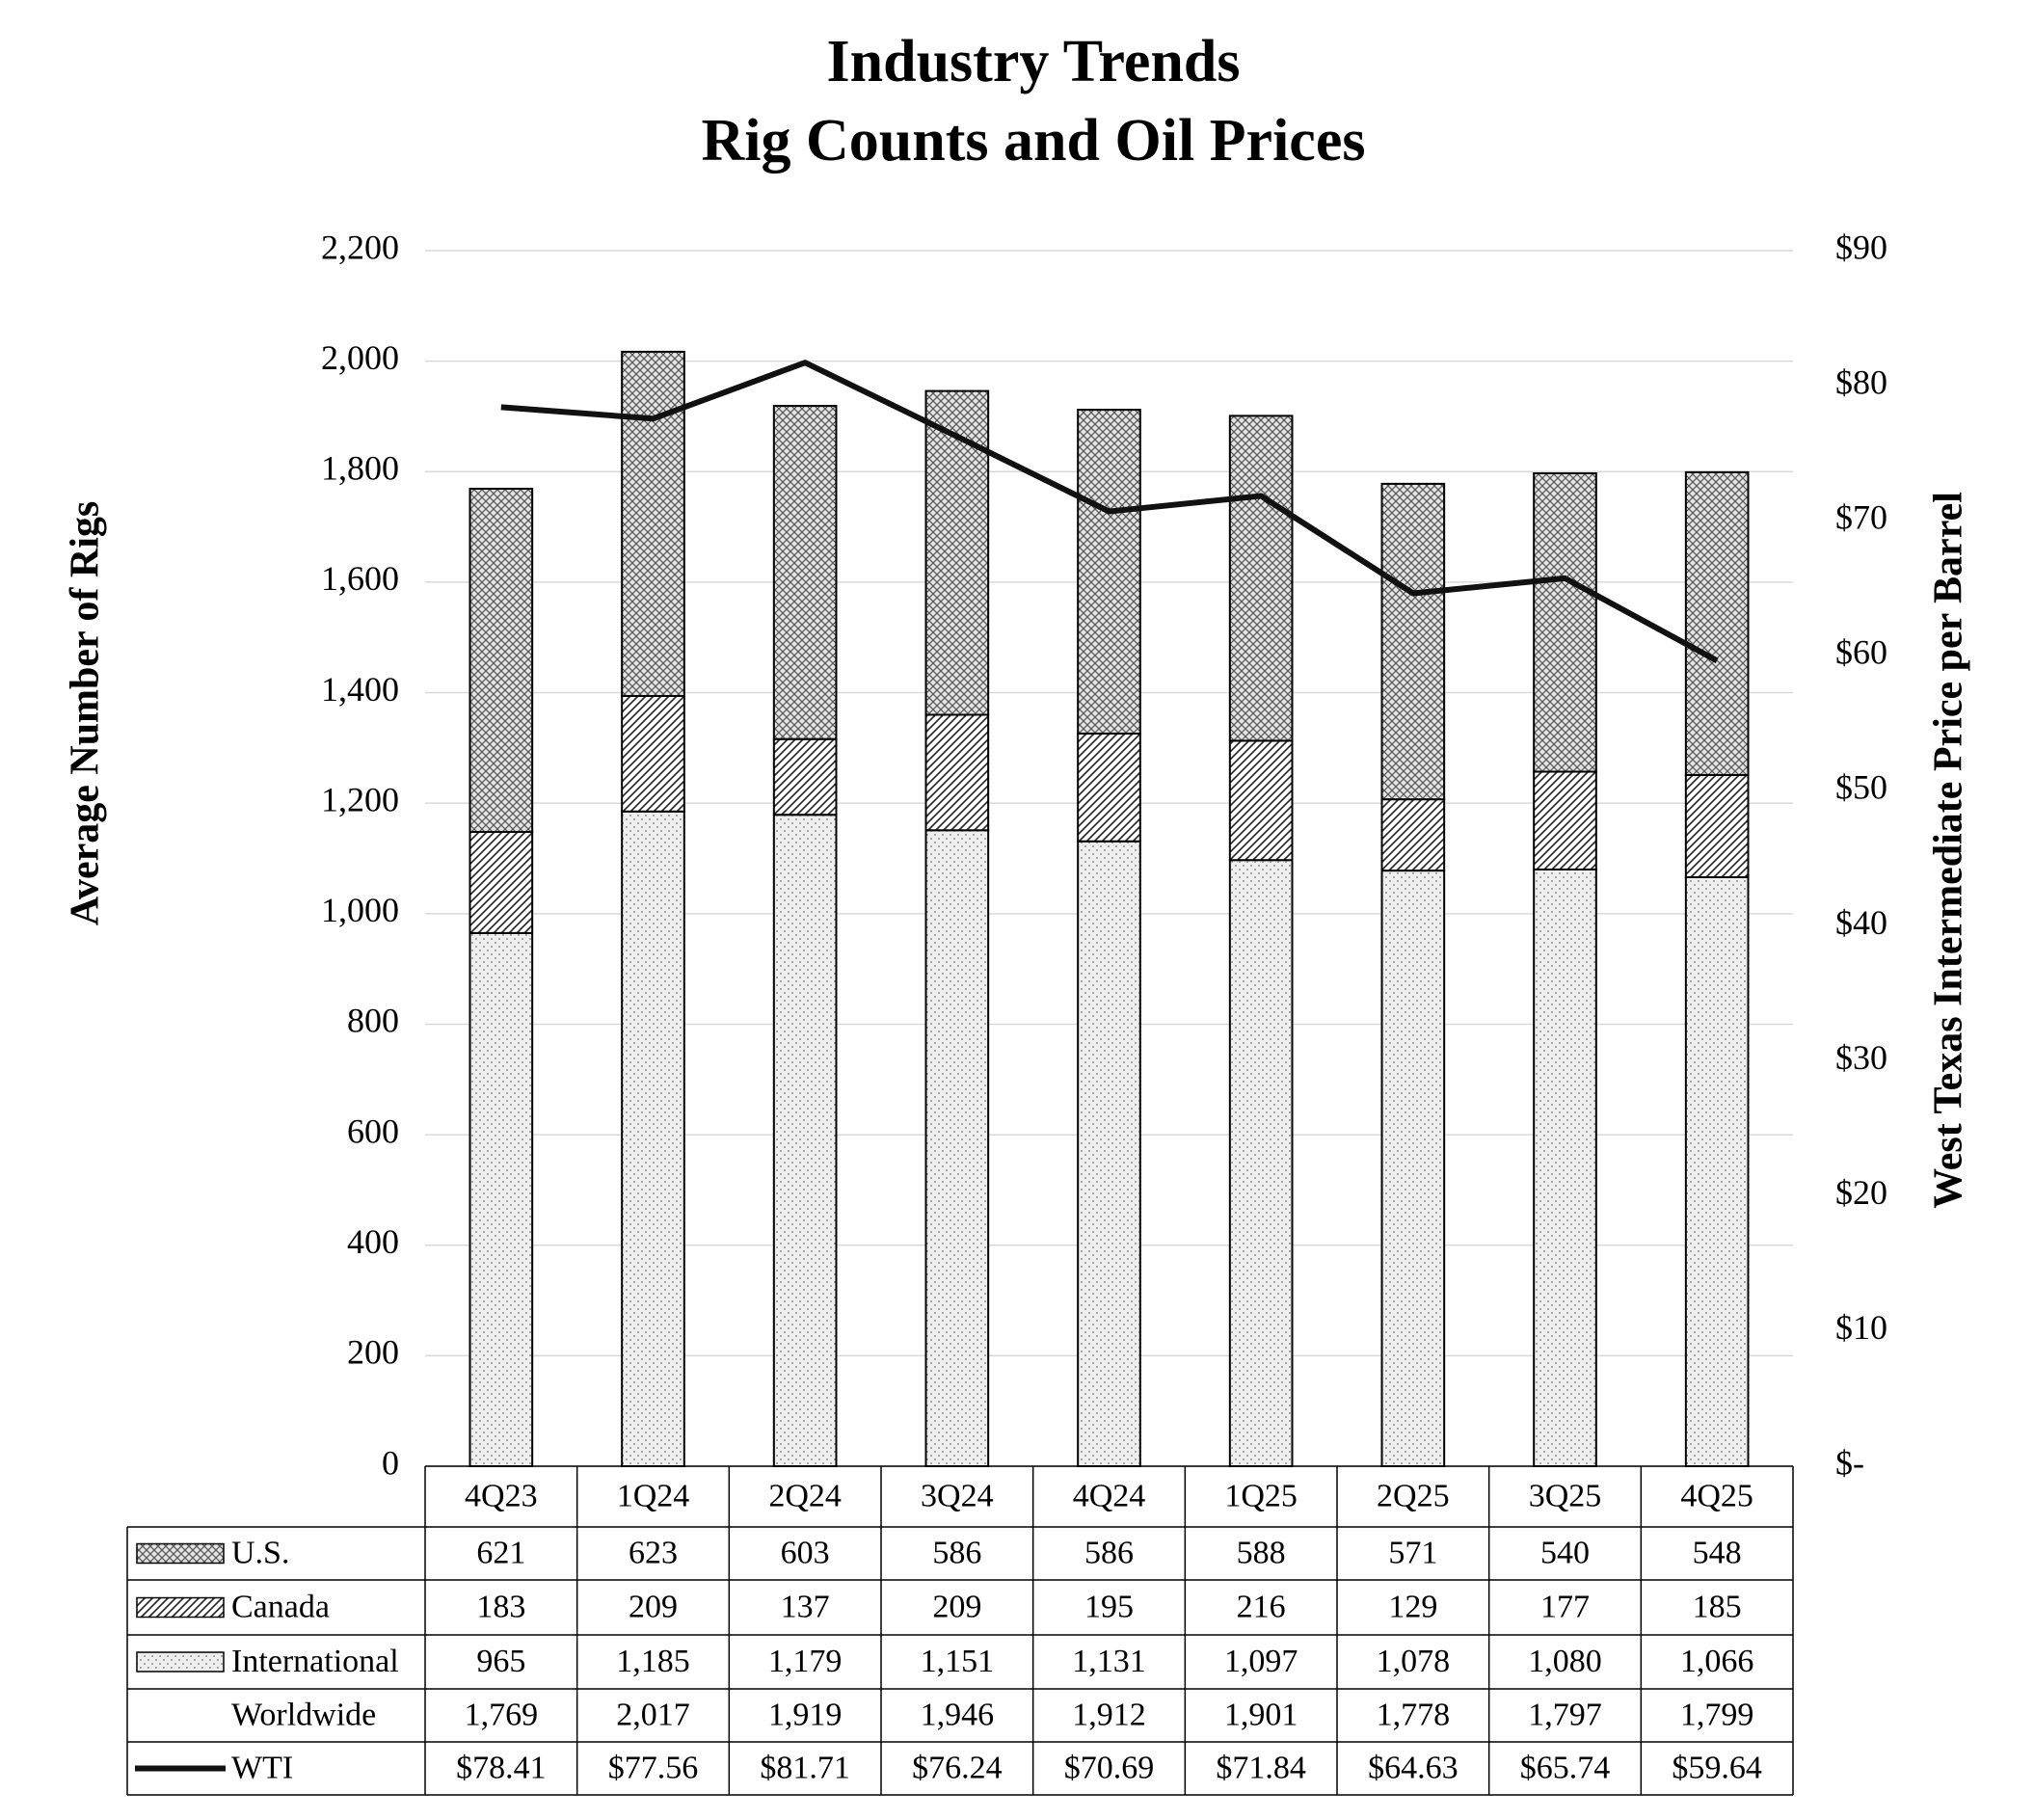  Describe the element at coordinates (1717, 1606) in the screenshot. I see `table-value: 185` at that location.